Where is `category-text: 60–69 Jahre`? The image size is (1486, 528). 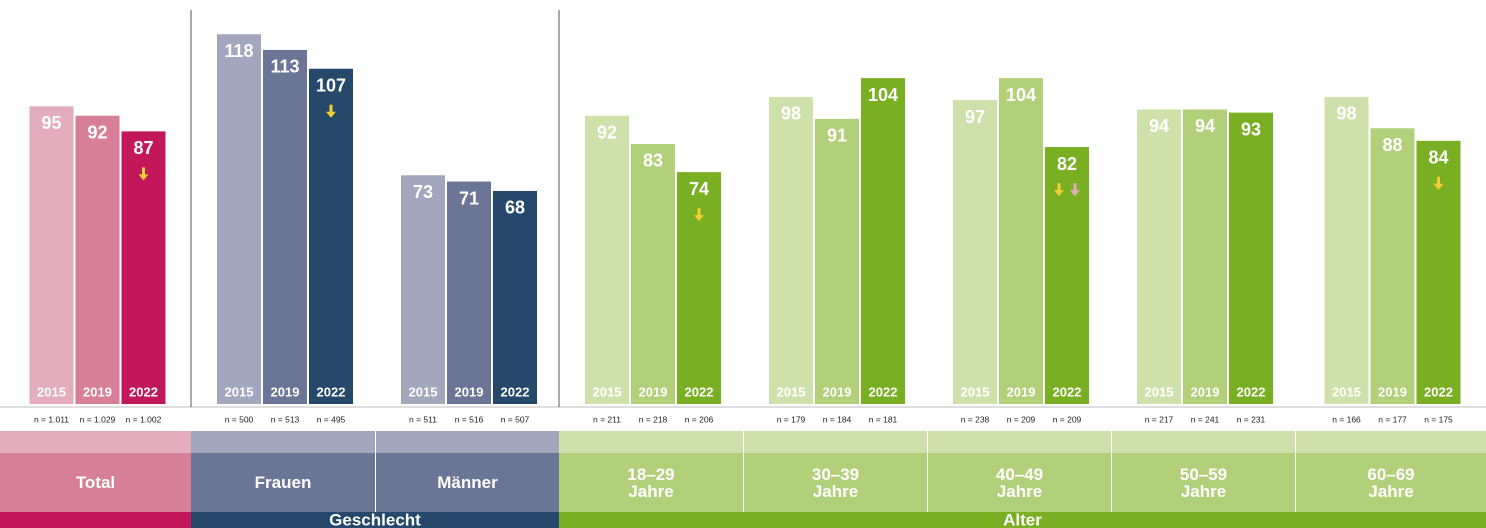
category-text: 60–69 Jahre is located at coordinates (1391, 482).